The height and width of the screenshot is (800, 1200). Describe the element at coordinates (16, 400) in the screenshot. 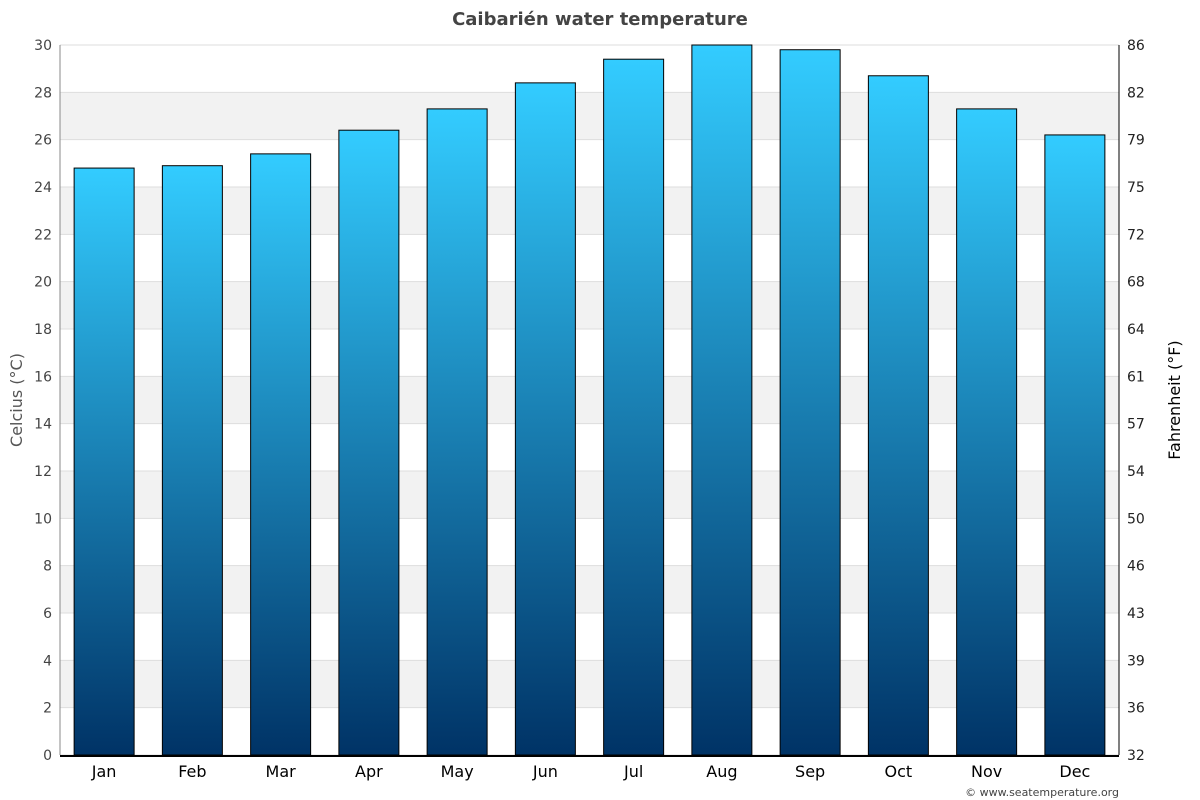

I see `y-axis-label: Celcius (°C)` at that location.